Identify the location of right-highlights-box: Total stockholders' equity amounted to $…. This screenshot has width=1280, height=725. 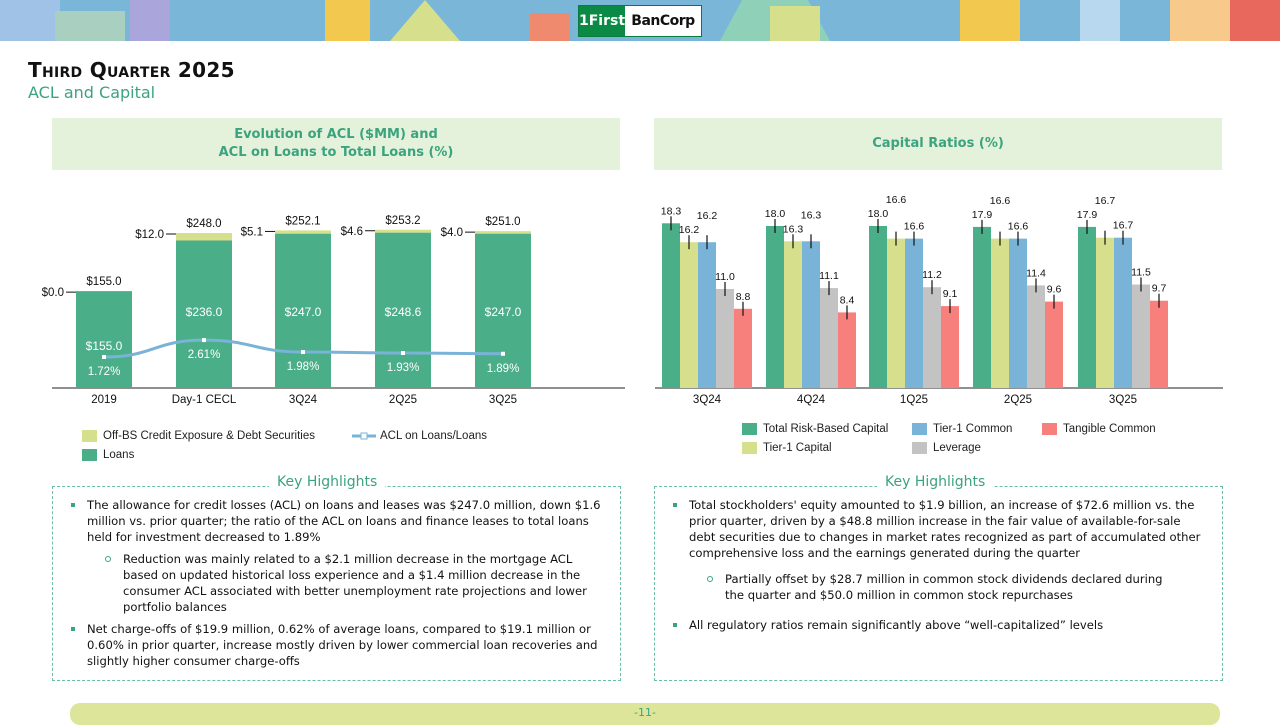
(938, 583).